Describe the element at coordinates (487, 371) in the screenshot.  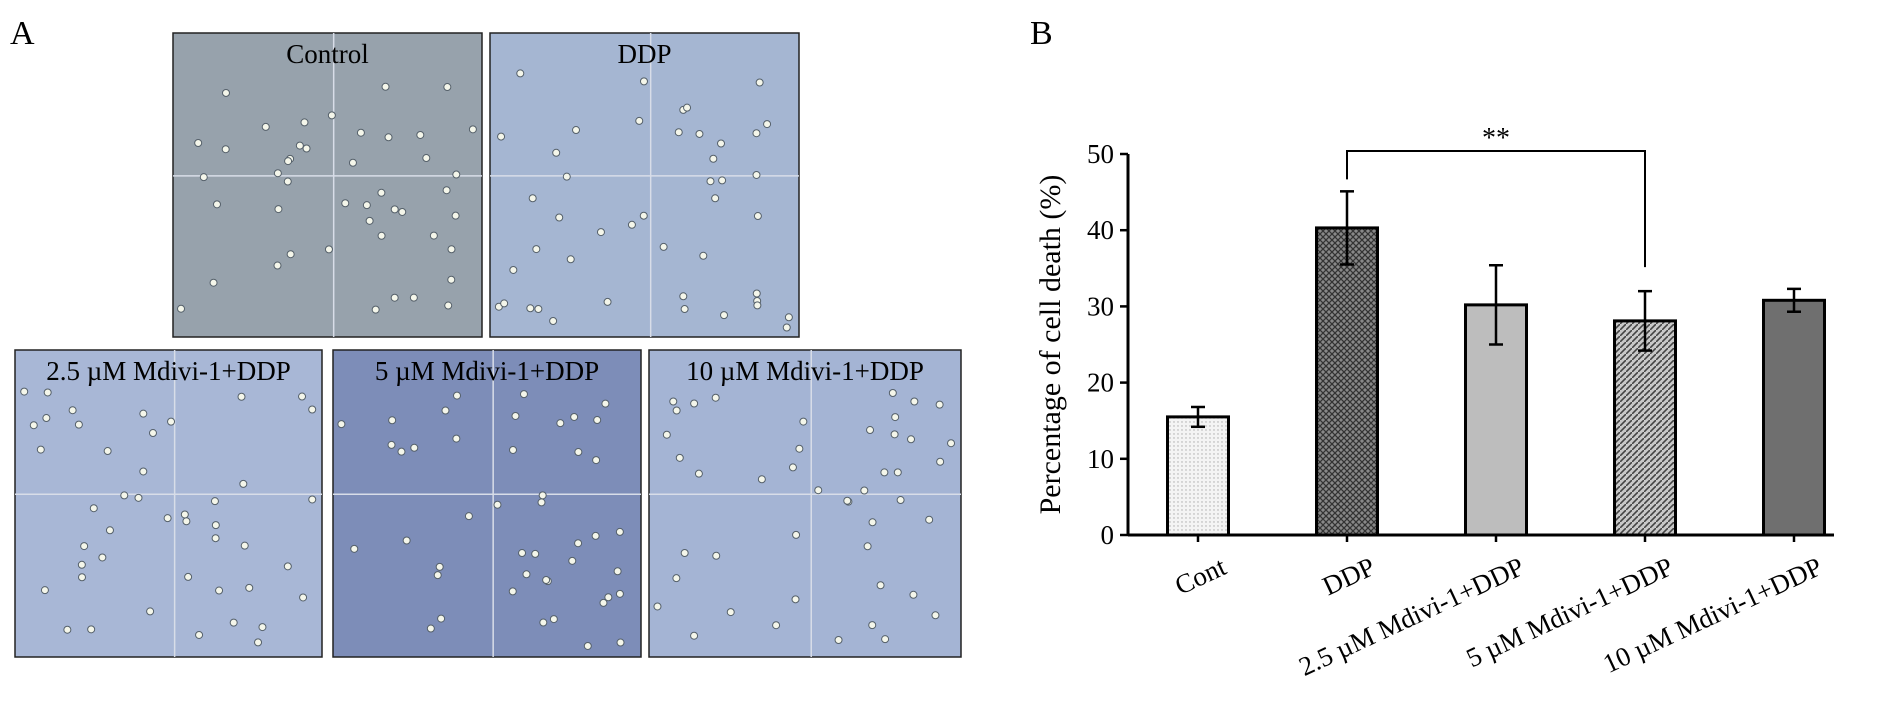
I see `micrograph-label: 5 µM Mdivi-1+DDP` at that location.